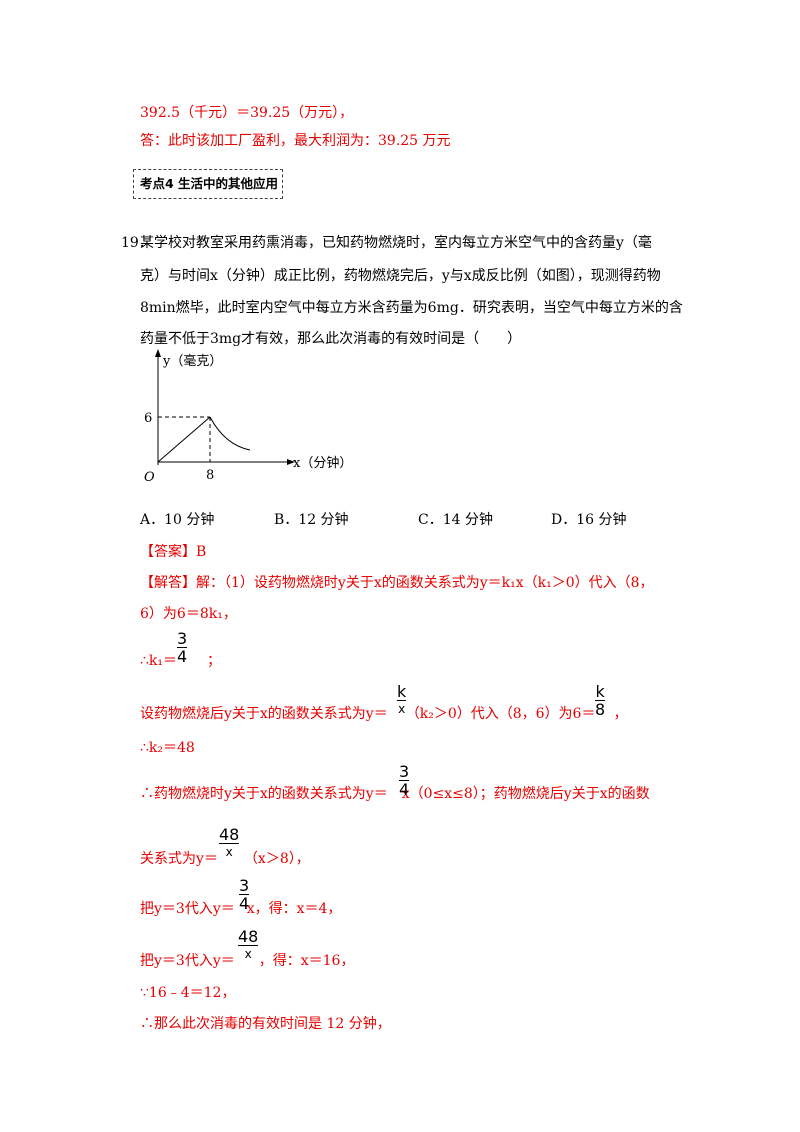  What do you see at coordinates (331, 339) in the screenshot?
I see `question-text-4: 药量不低于3mg才有效，那么此次消毒的有效时间是（ ）` at bounding box center [331, 339].